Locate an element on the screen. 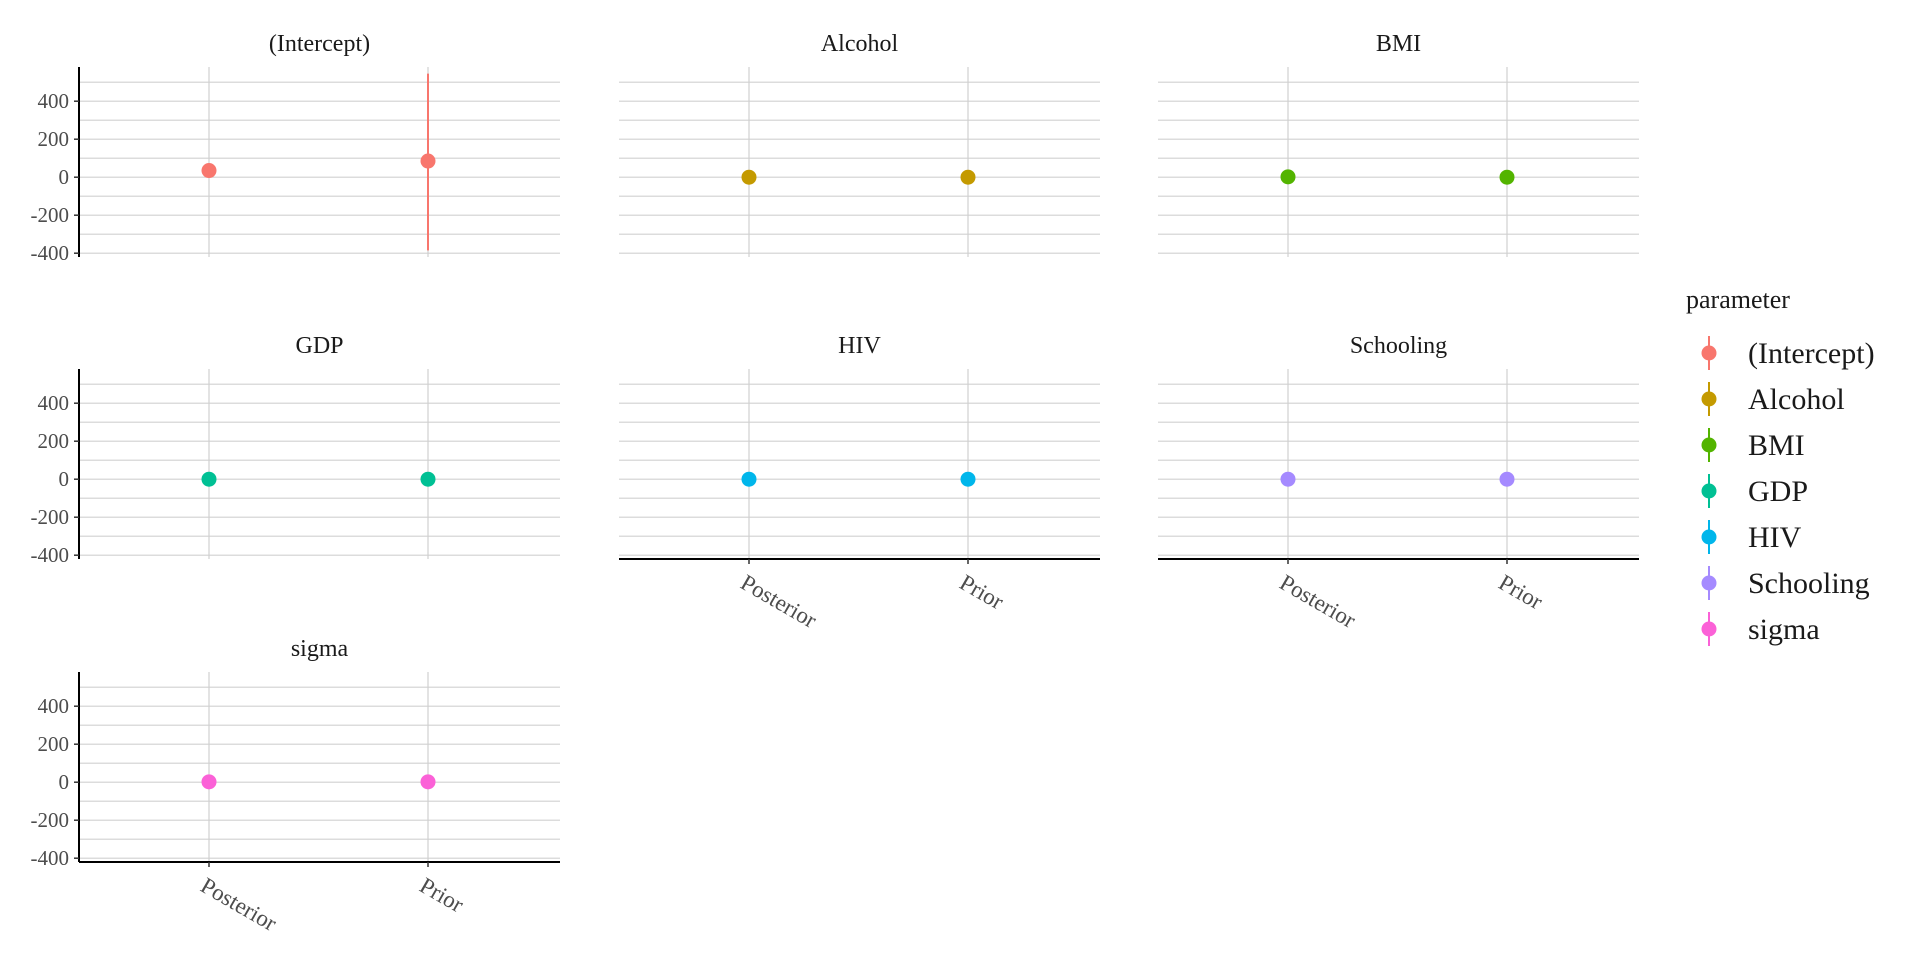  facet-panel: sigma 400 200 0 -200 -400 Posterior Prior is located at coordinates (295, 786).